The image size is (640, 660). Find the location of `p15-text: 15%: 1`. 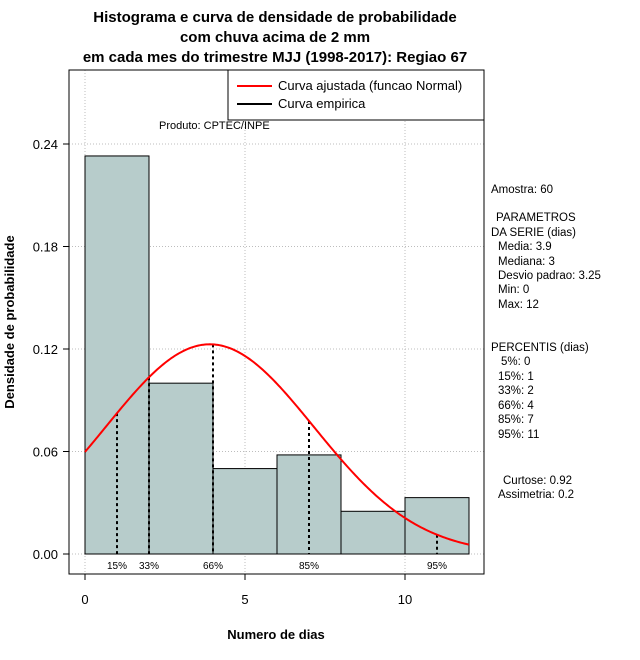

p15-text: 15%: 1 is located at coordinates (516, 377).